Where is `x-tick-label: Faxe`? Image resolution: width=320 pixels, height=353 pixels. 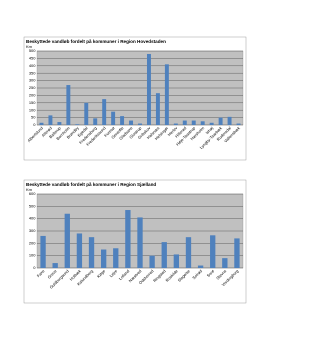
x-tick-label: Faxe is located at coordinates (41, 273).